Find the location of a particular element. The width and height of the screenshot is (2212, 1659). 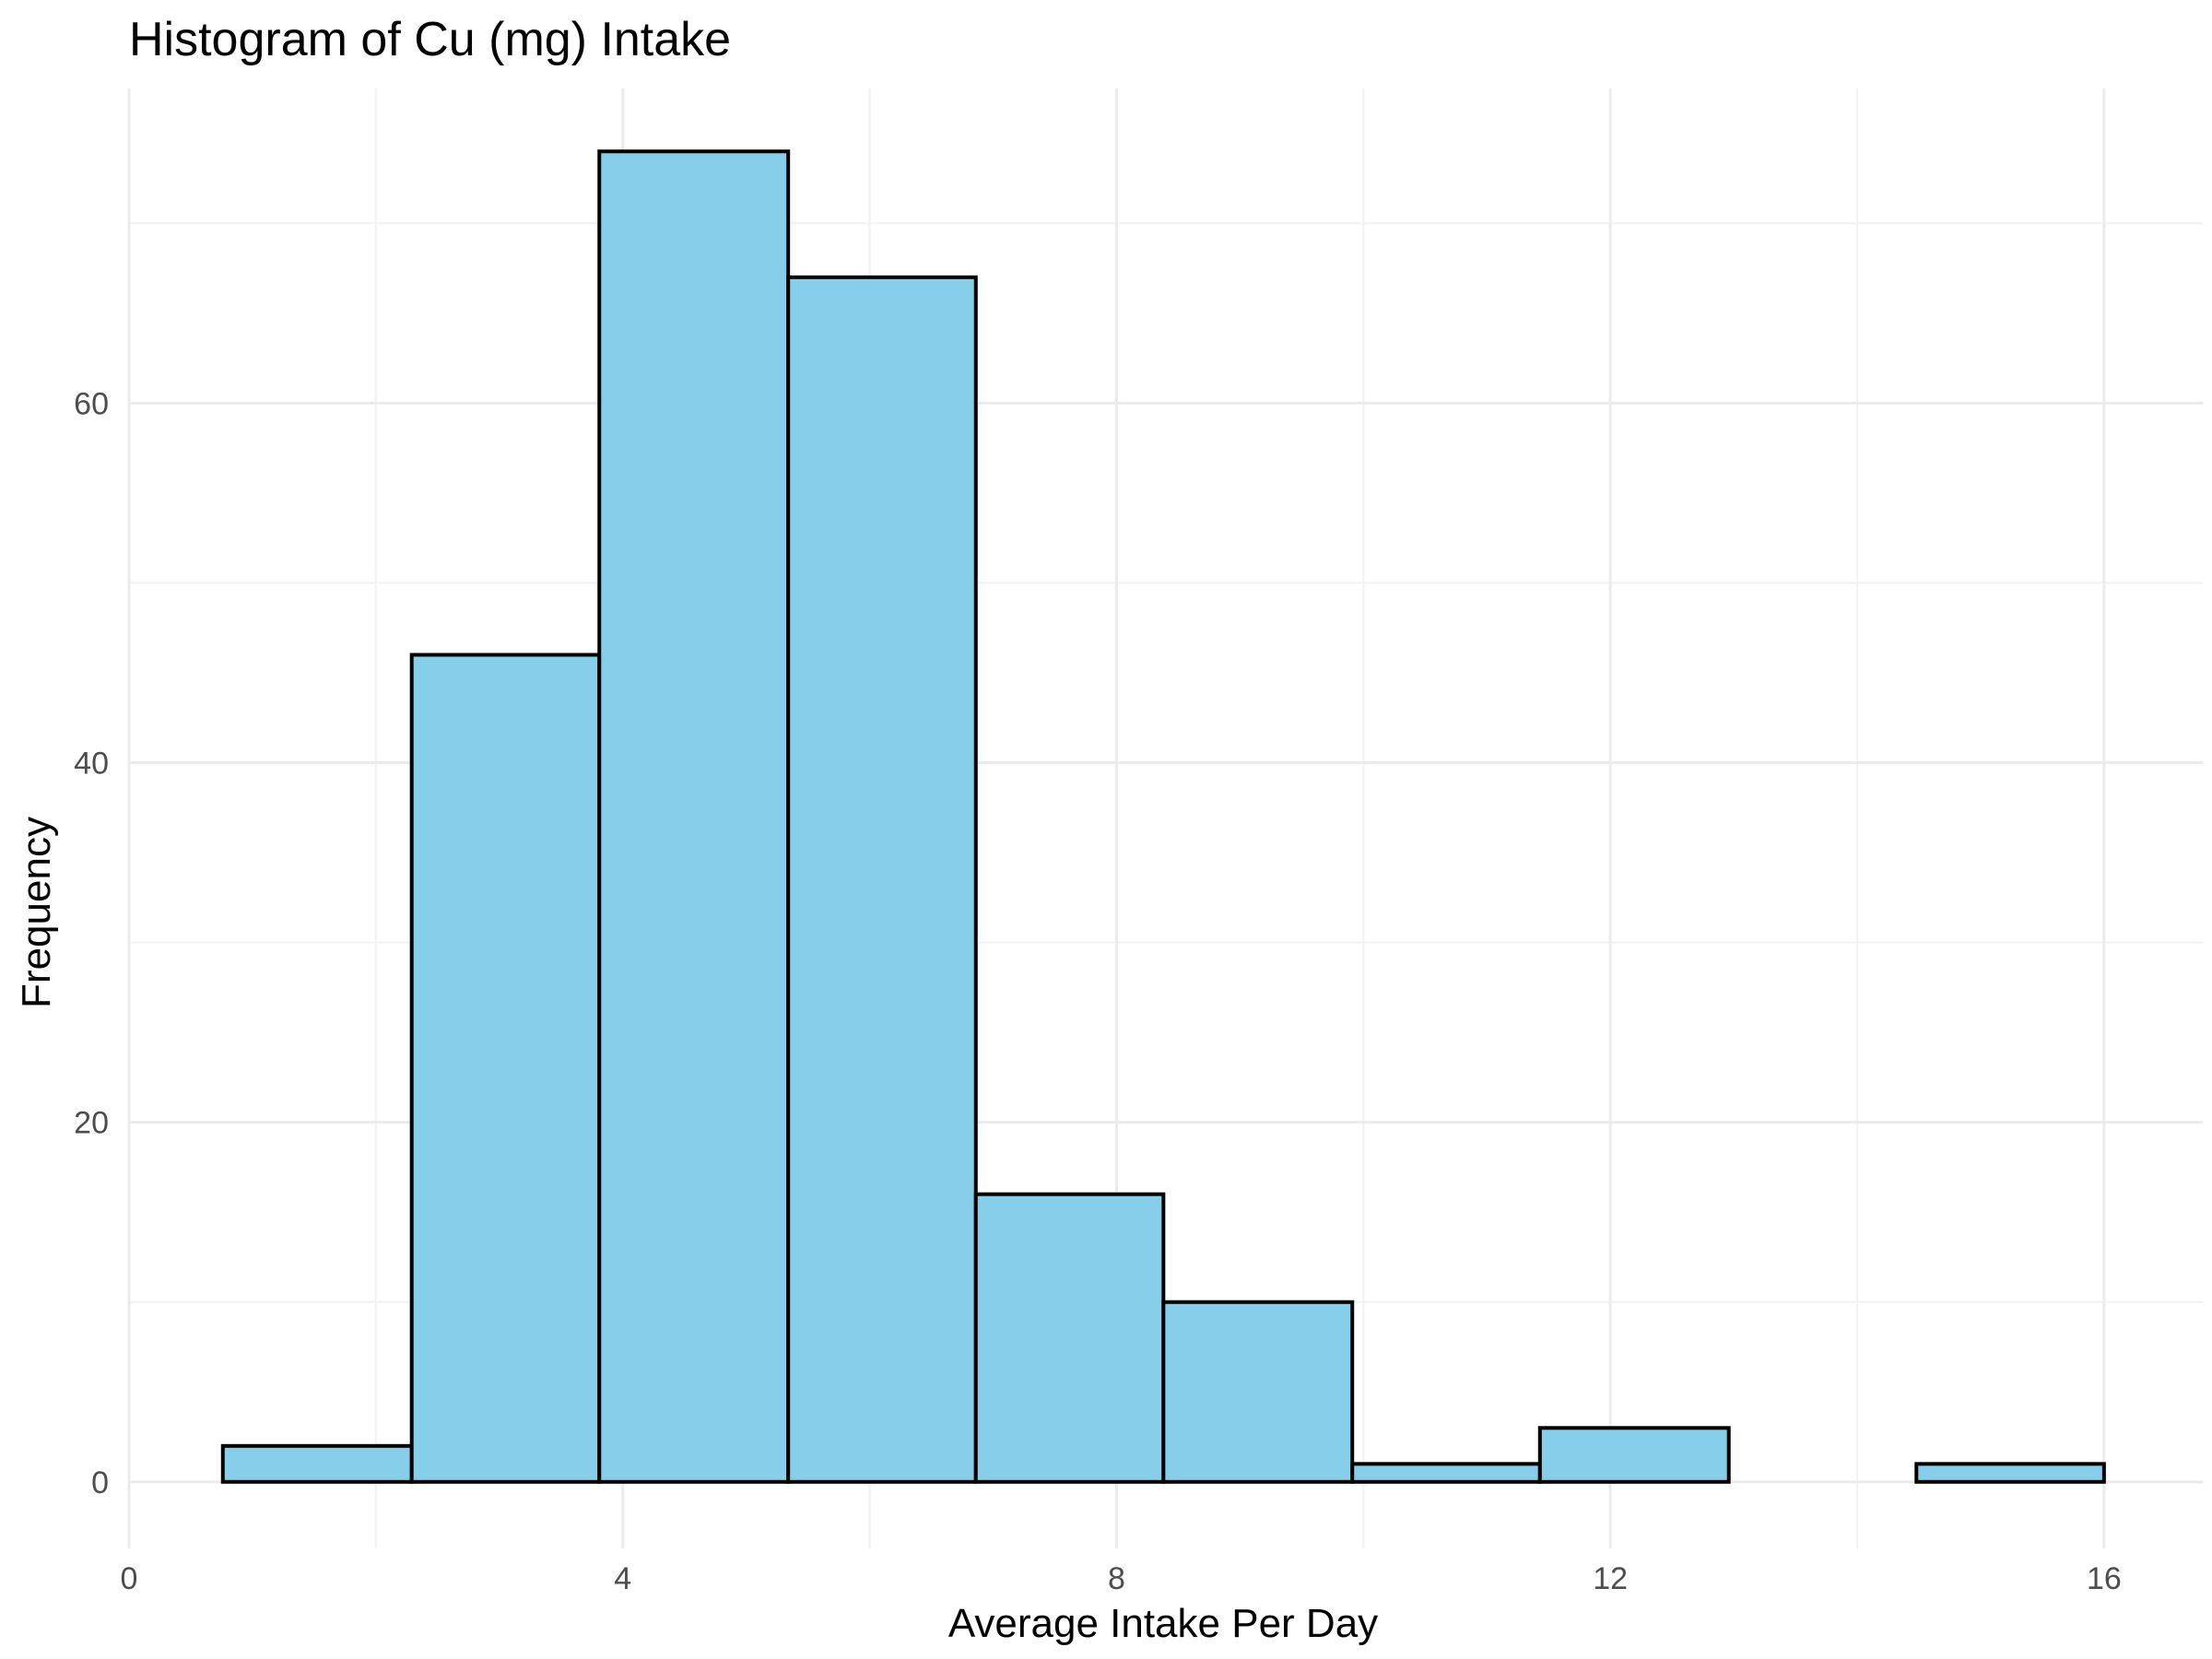

y-tick-label: 20 is located at coordinates (91, 1123).